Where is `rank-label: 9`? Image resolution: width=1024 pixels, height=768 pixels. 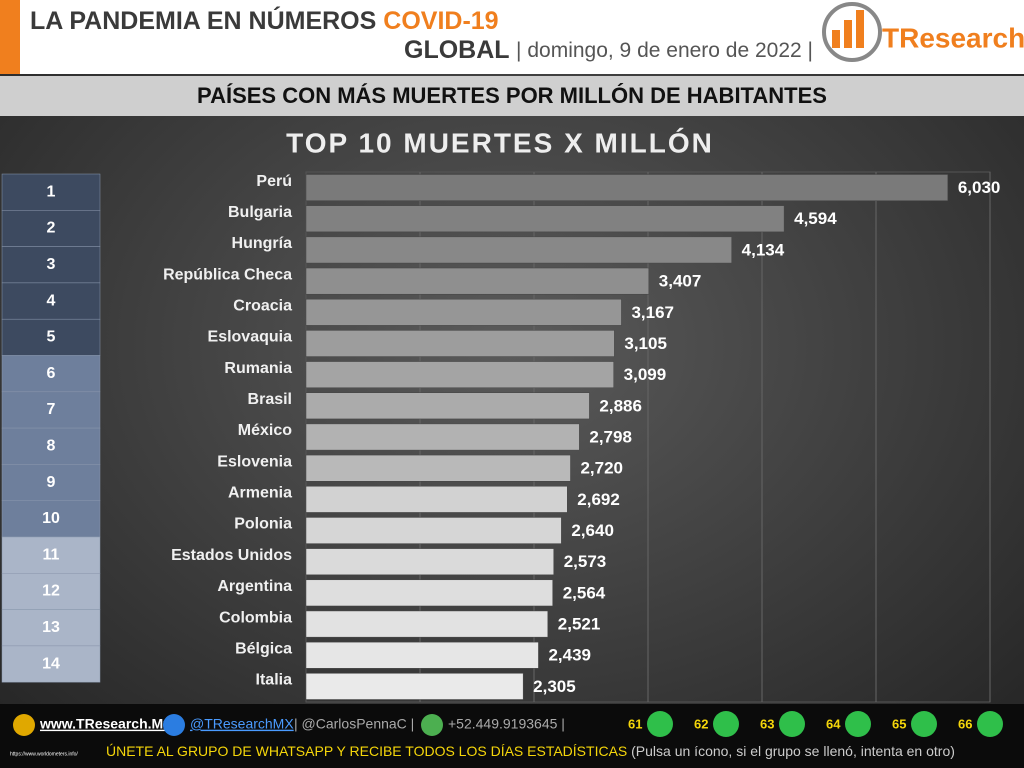 rank-label: 9 is located at coordinates (51, 482).